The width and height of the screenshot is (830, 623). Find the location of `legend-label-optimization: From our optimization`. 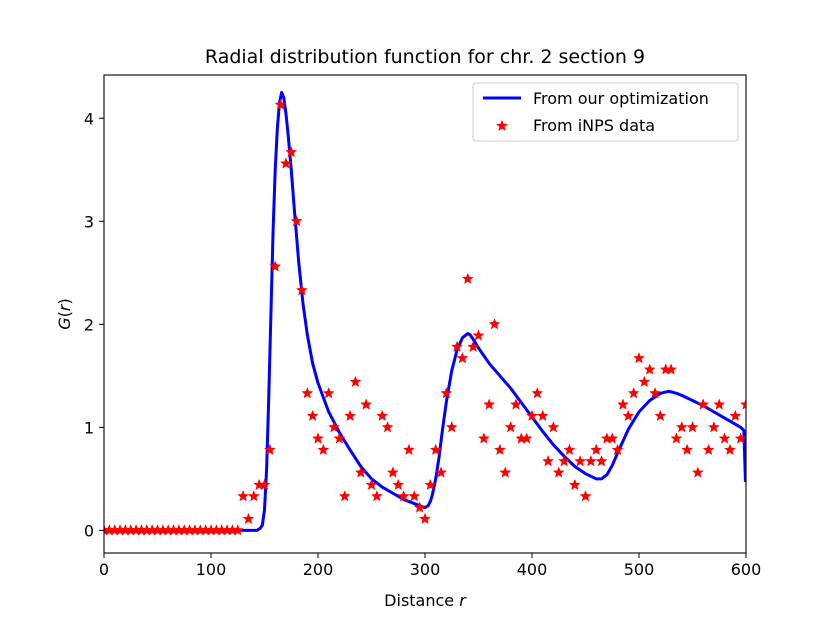

legend-label-optimization: From our optimization is located at coordinates (621, 98).